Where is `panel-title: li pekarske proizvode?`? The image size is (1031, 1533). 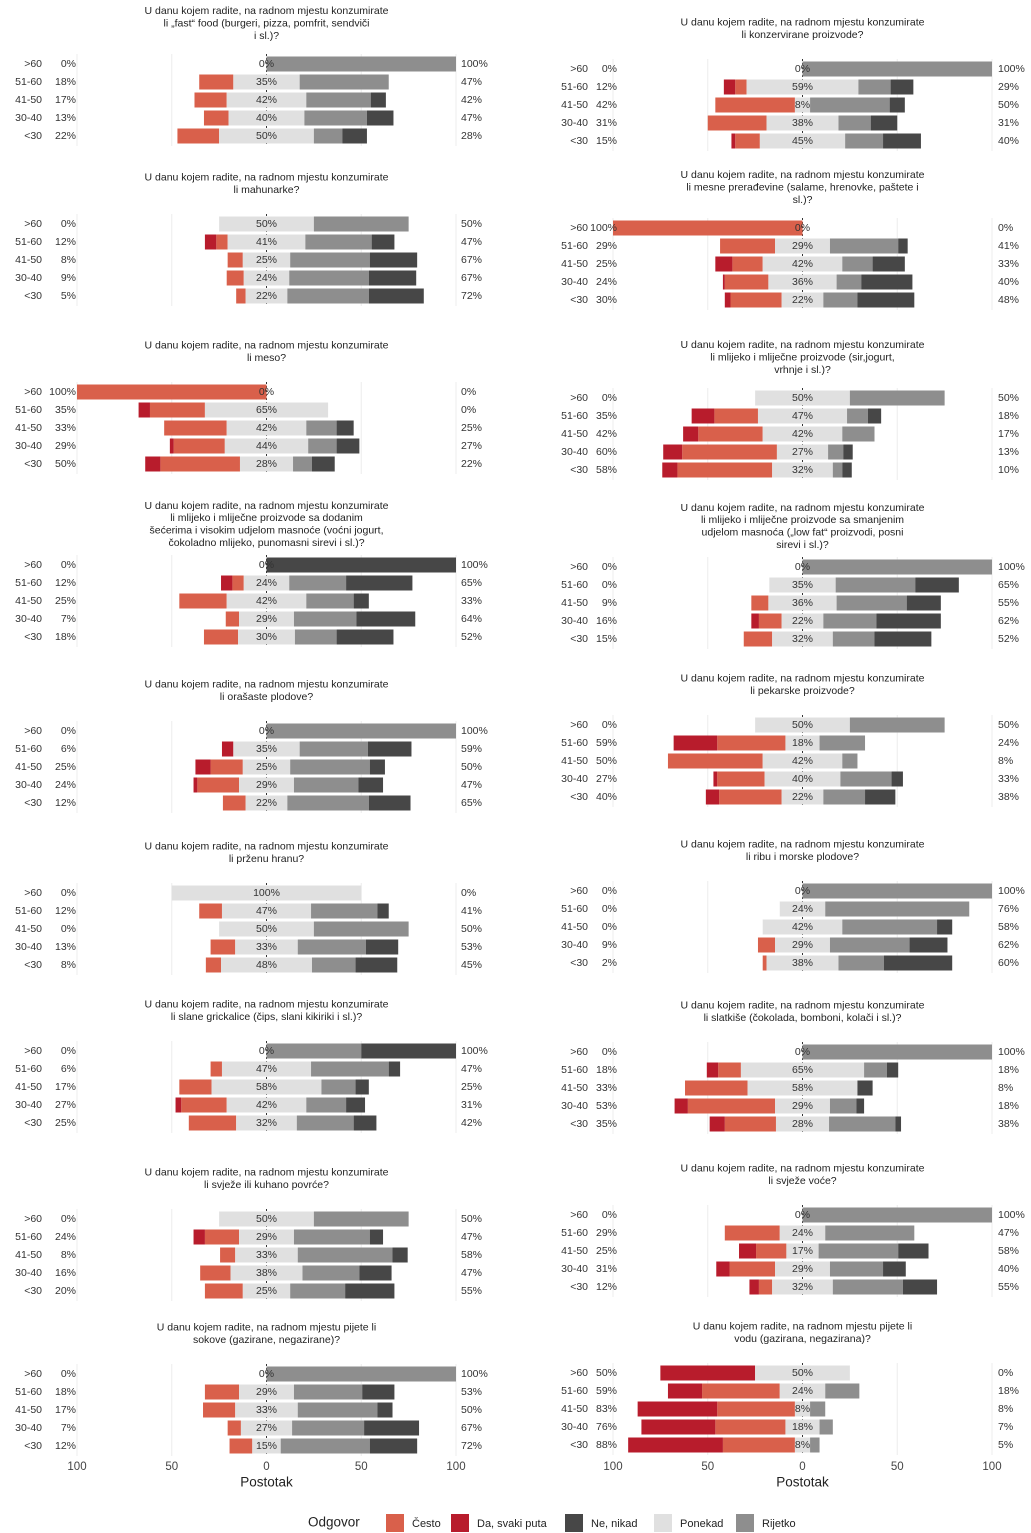 panel-title: li pekarske proizvode? is located at coordinates (802, 691).